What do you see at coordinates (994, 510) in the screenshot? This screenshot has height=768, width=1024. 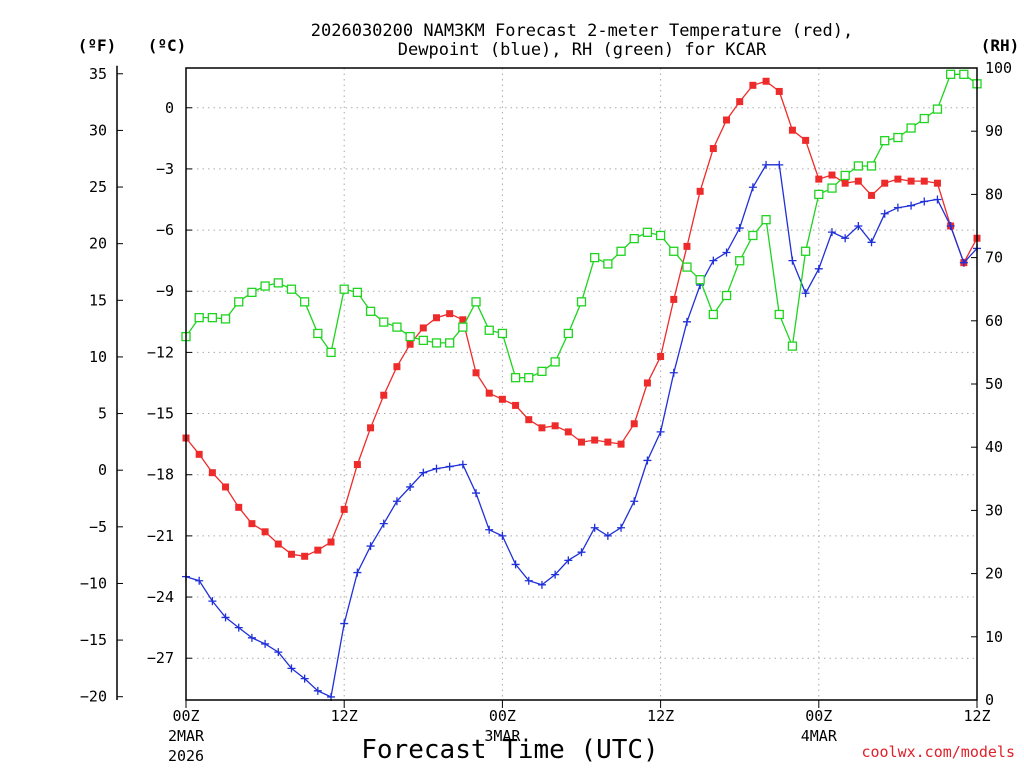 I see `rh-tick-label: 30` at bounding box center [994, 510].